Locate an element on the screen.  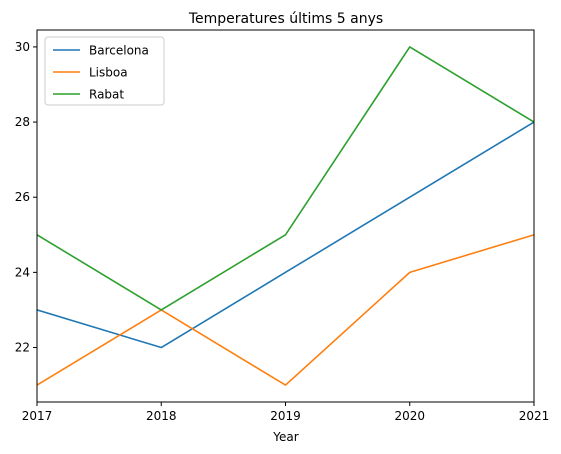
x-tick-label: 2021 is located at coordinates (534, 416).